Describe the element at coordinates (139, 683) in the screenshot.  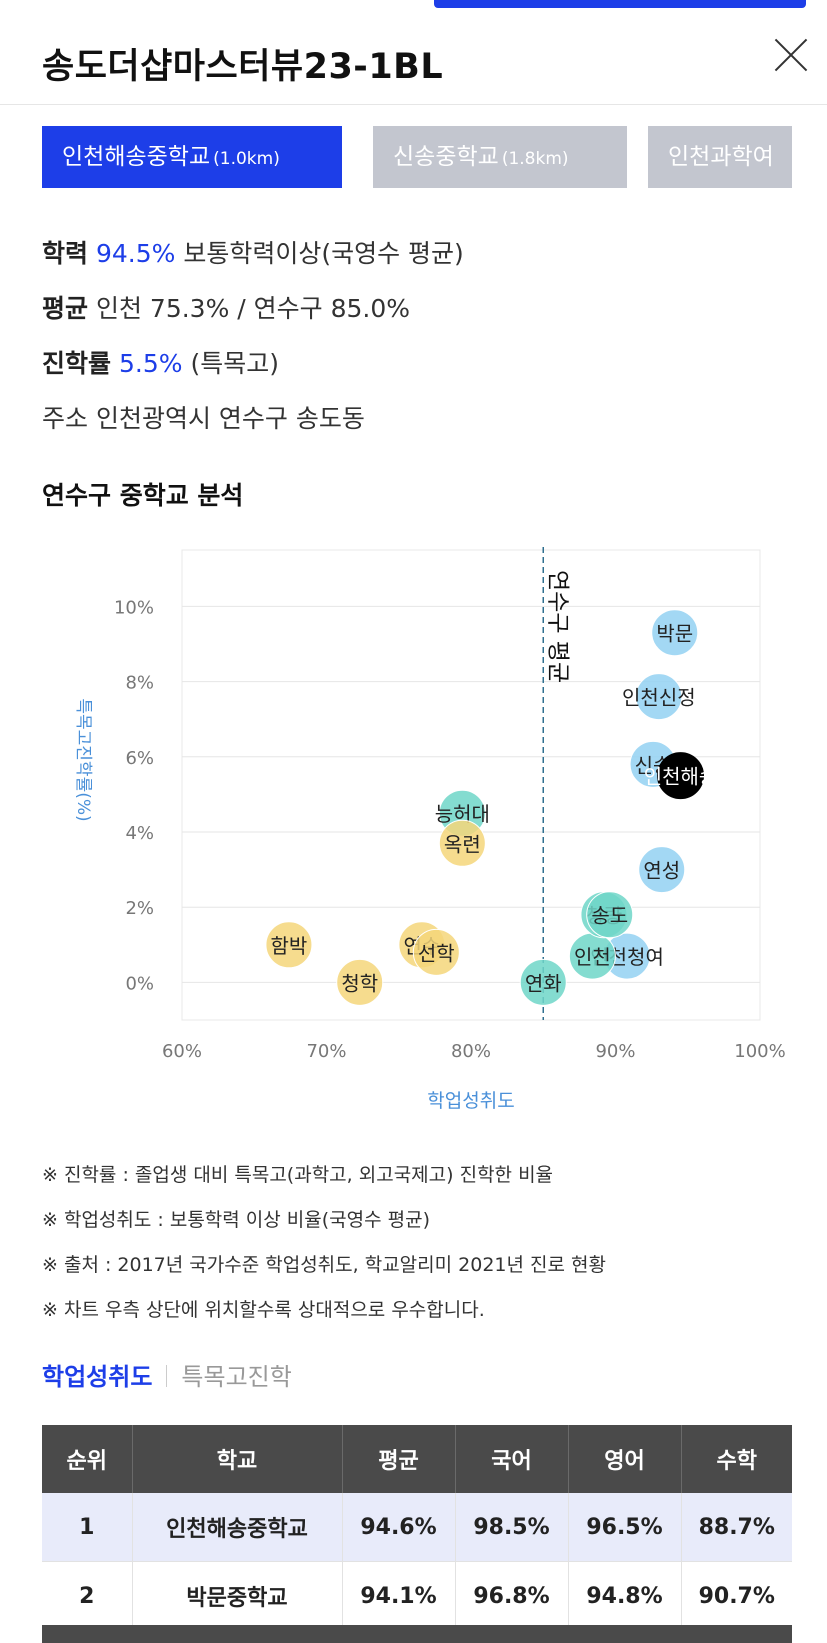
I see `y-tick-label: 8%` at that location.